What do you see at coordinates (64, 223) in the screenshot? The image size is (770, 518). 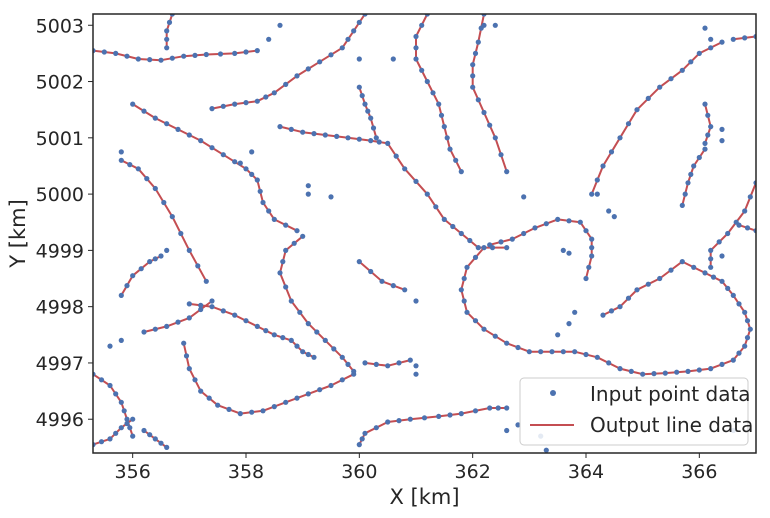 I see `y-axis-ticks: 4996 4997 4998 4999 5000 5001 5002 5003` at bounding box center [64, 223].